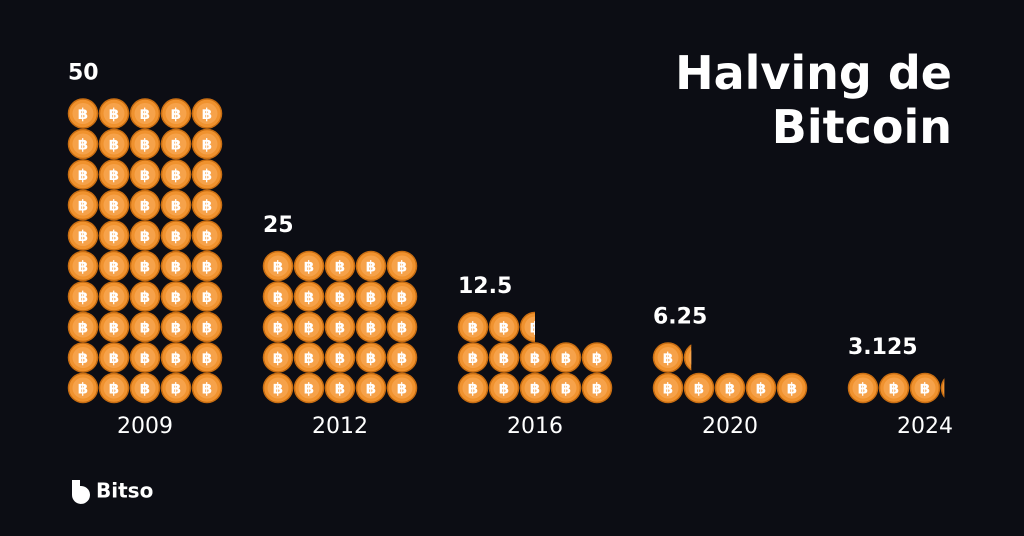 The height and width of the screenshot is (536, 1024). I want to click on coin-body, so click(942, 388).